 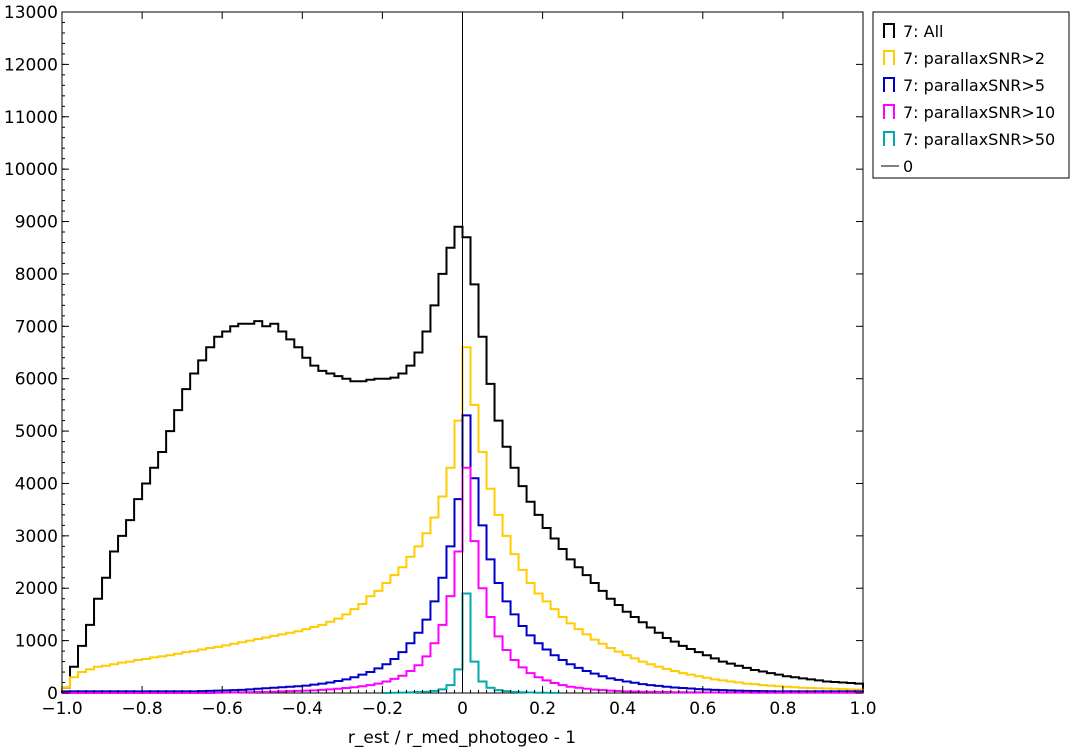 What do you see at coordinates (36, 642) in the screenshot?
I see `y-tick-label: 1000` at bounding box center [36, 642].